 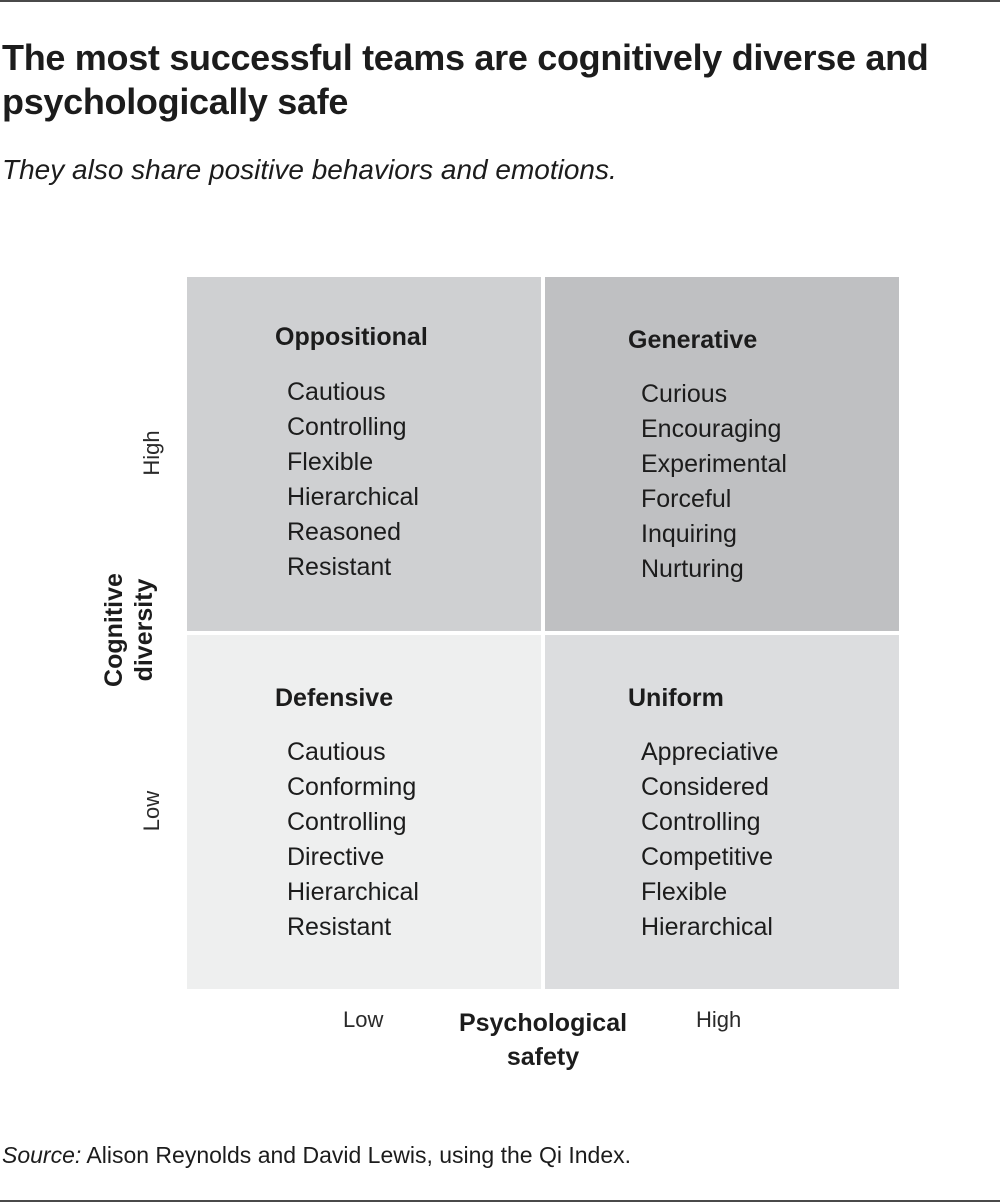 What do you see at coordinates (344, 532) in the screenshot?
I see `trait-item: Reasoned` at bounding box center [344, 532].